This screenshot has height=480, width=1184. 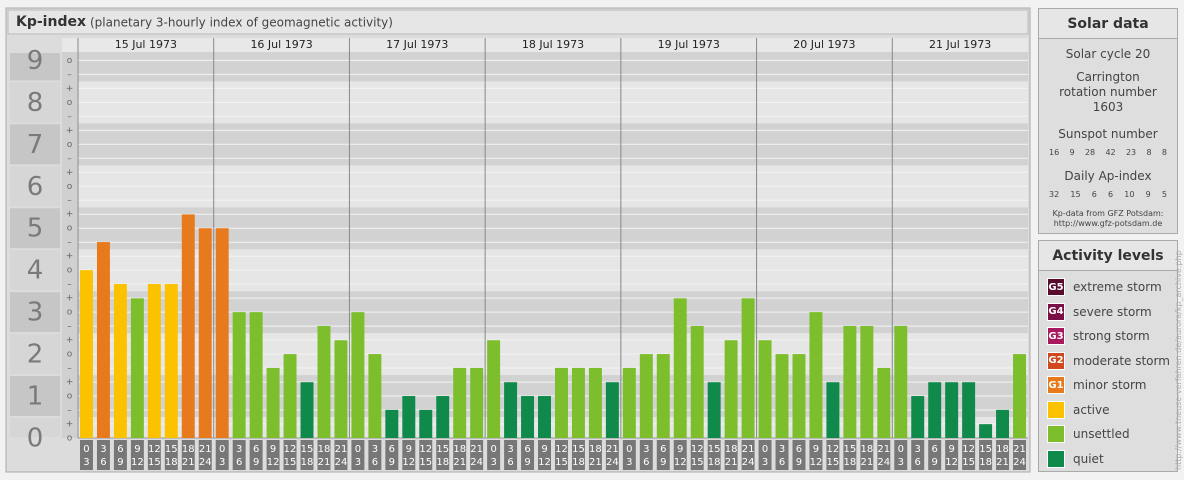 What do you see at coordinates (553, 44) in the screenshot?
I see `day-label: 18 Jul 1973` at bounding box center [553, 44].